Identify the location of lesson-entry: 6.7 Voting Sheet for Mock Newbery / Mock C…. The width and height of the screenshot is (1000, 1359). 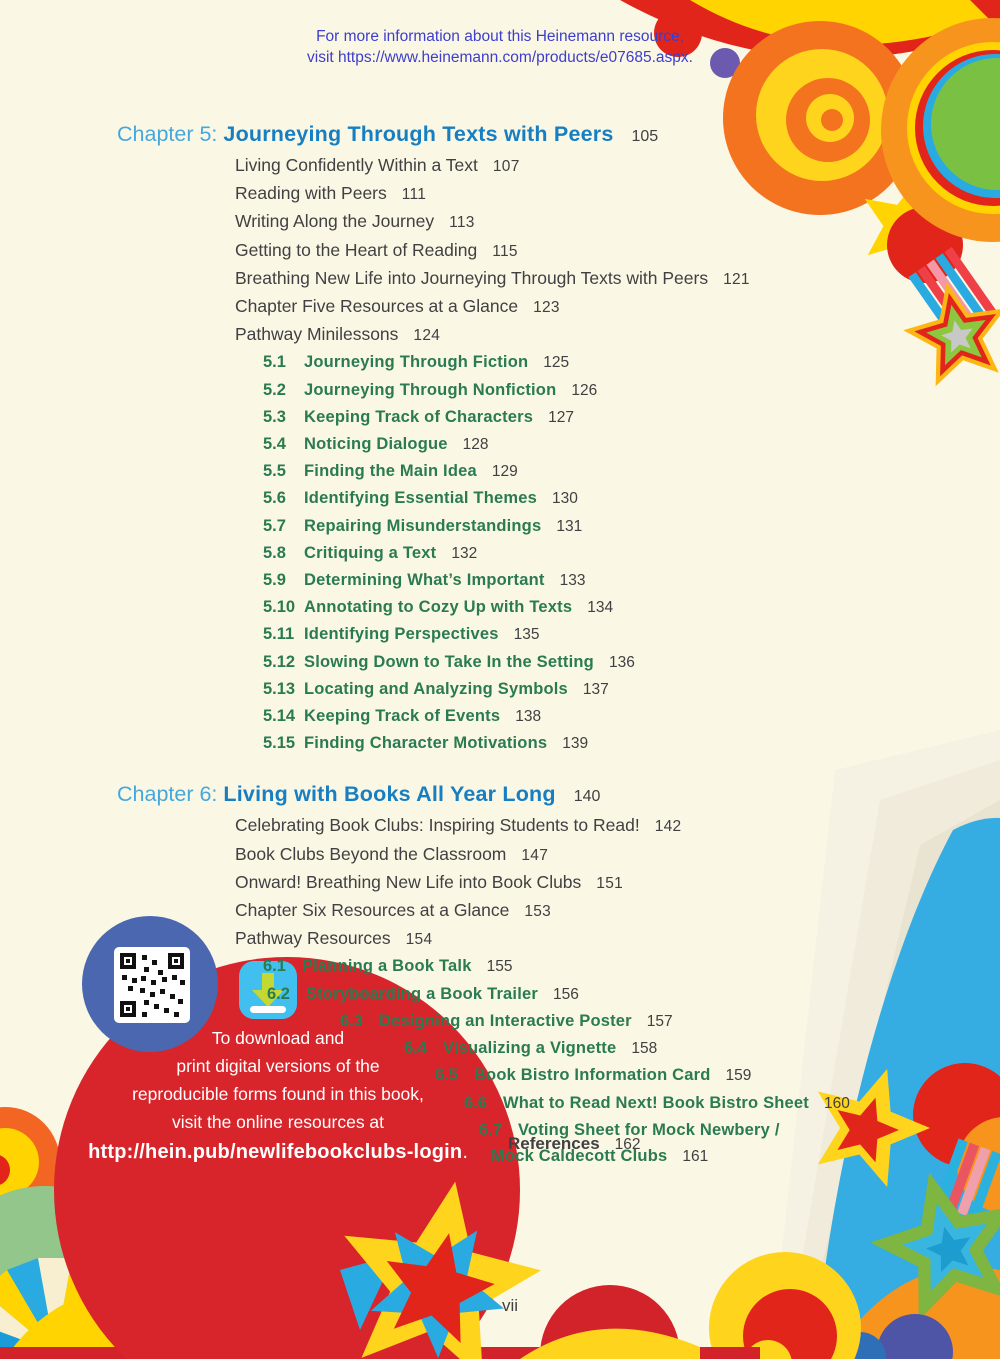
(658, 1143).